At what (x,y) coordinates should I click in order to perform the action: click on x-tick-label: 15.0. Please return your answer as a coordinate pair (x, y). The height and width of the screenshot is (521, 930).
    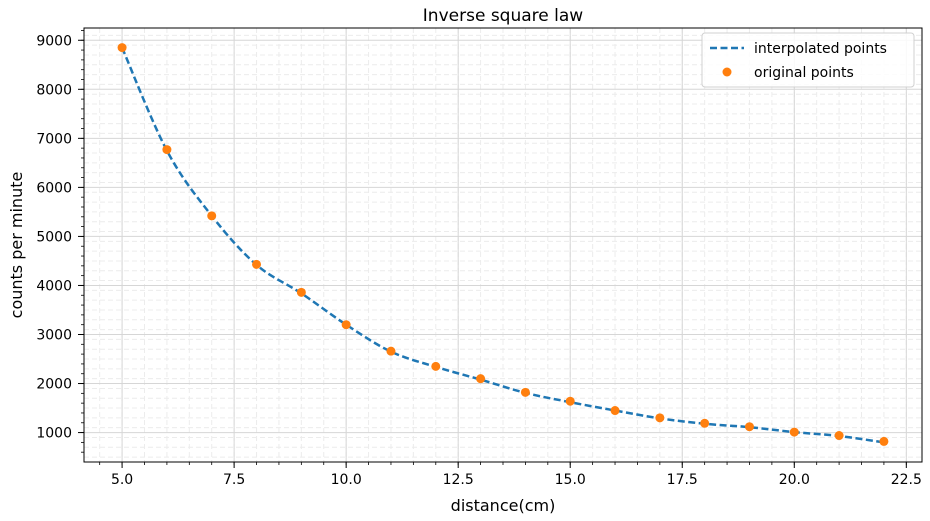
    Looking at the image, I should click on (570, 480).